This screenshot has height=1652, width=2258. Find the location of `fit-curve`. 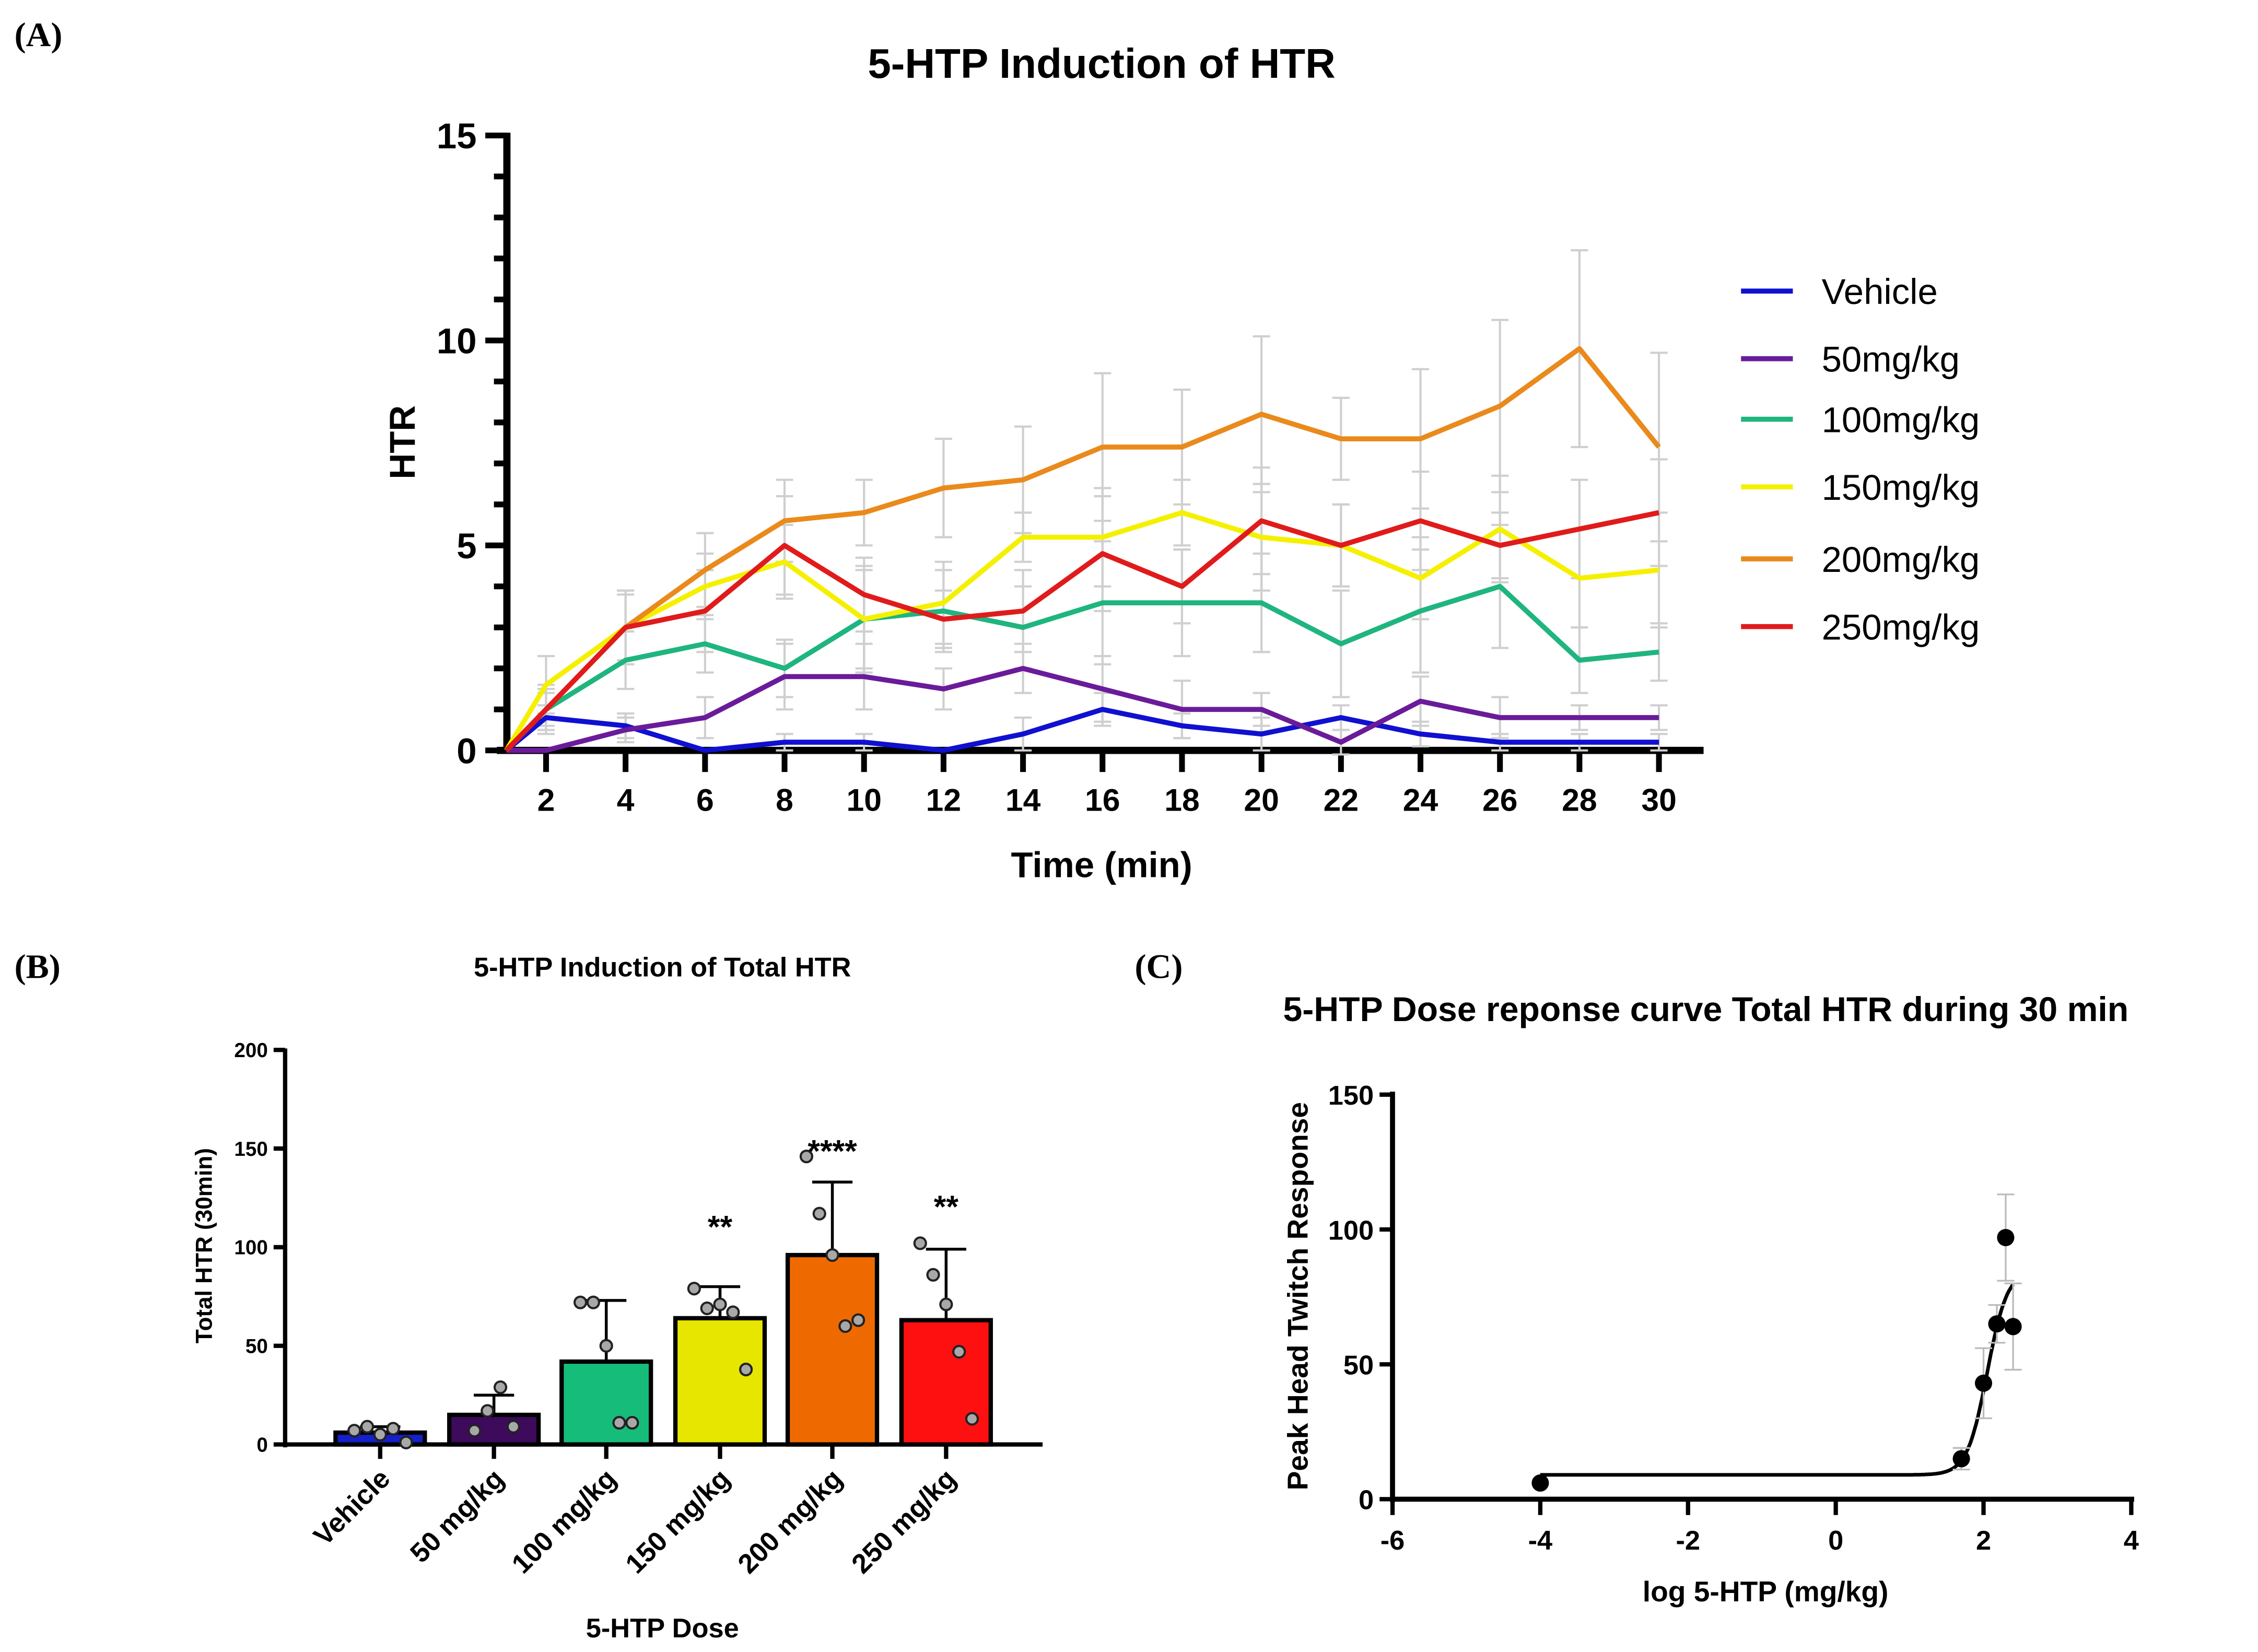

fit-curve is located at coordinates (1777, 1380).